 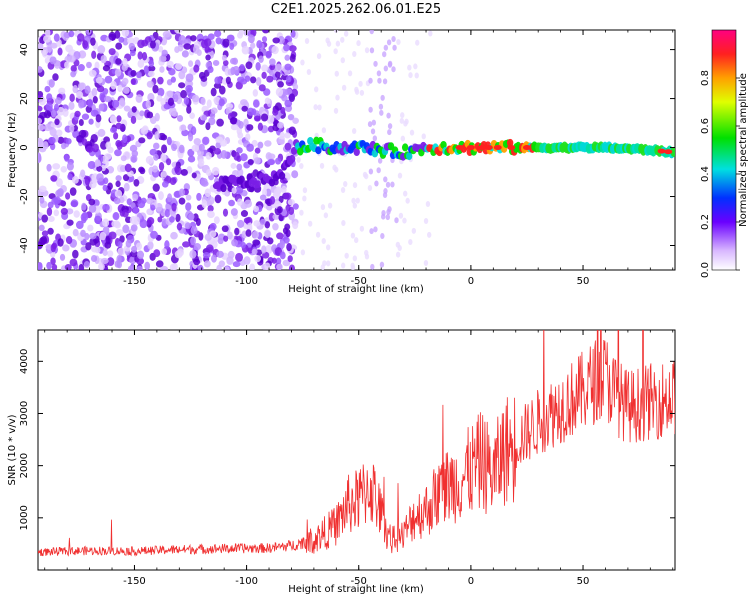 What do you see at coordinates (583, 281) in the screenshot?
I see `spectrogram-x-tick-label: 50` at bounding box center [583, 281].